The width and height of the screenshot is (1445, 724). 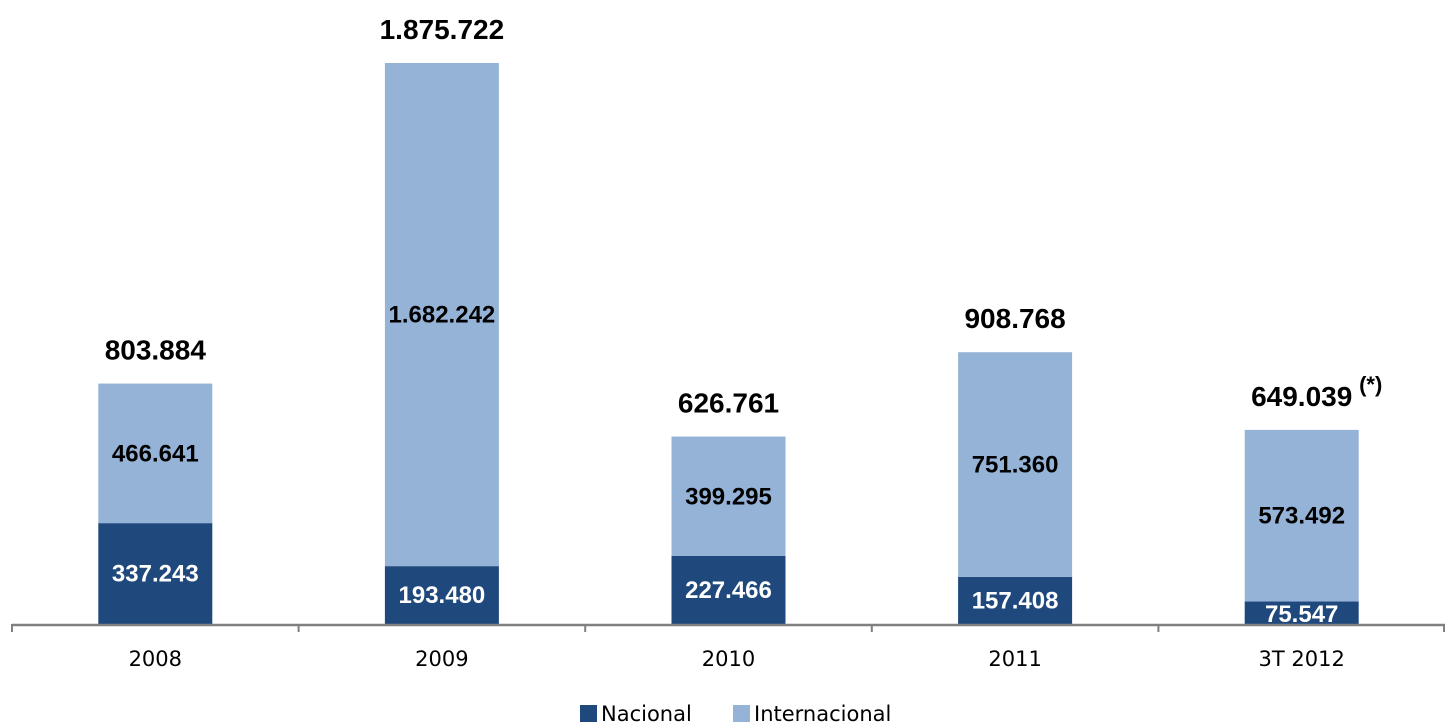 I want to click on legend-swatch-nacional, so click(x=588, y=713).